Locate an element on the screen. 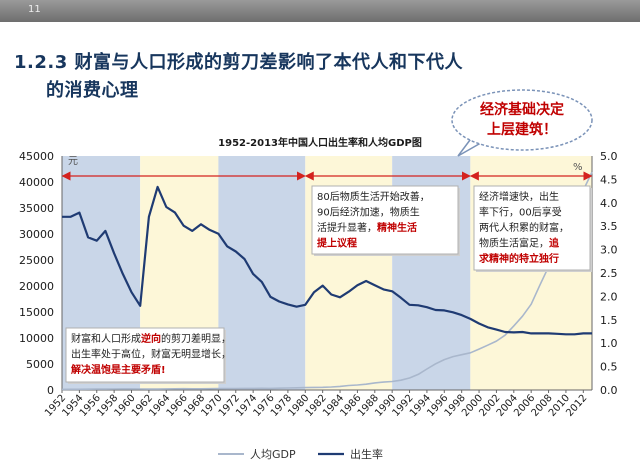  speech-bubble-line-1: 经济基础决定 is located at coordinates (522, 109).